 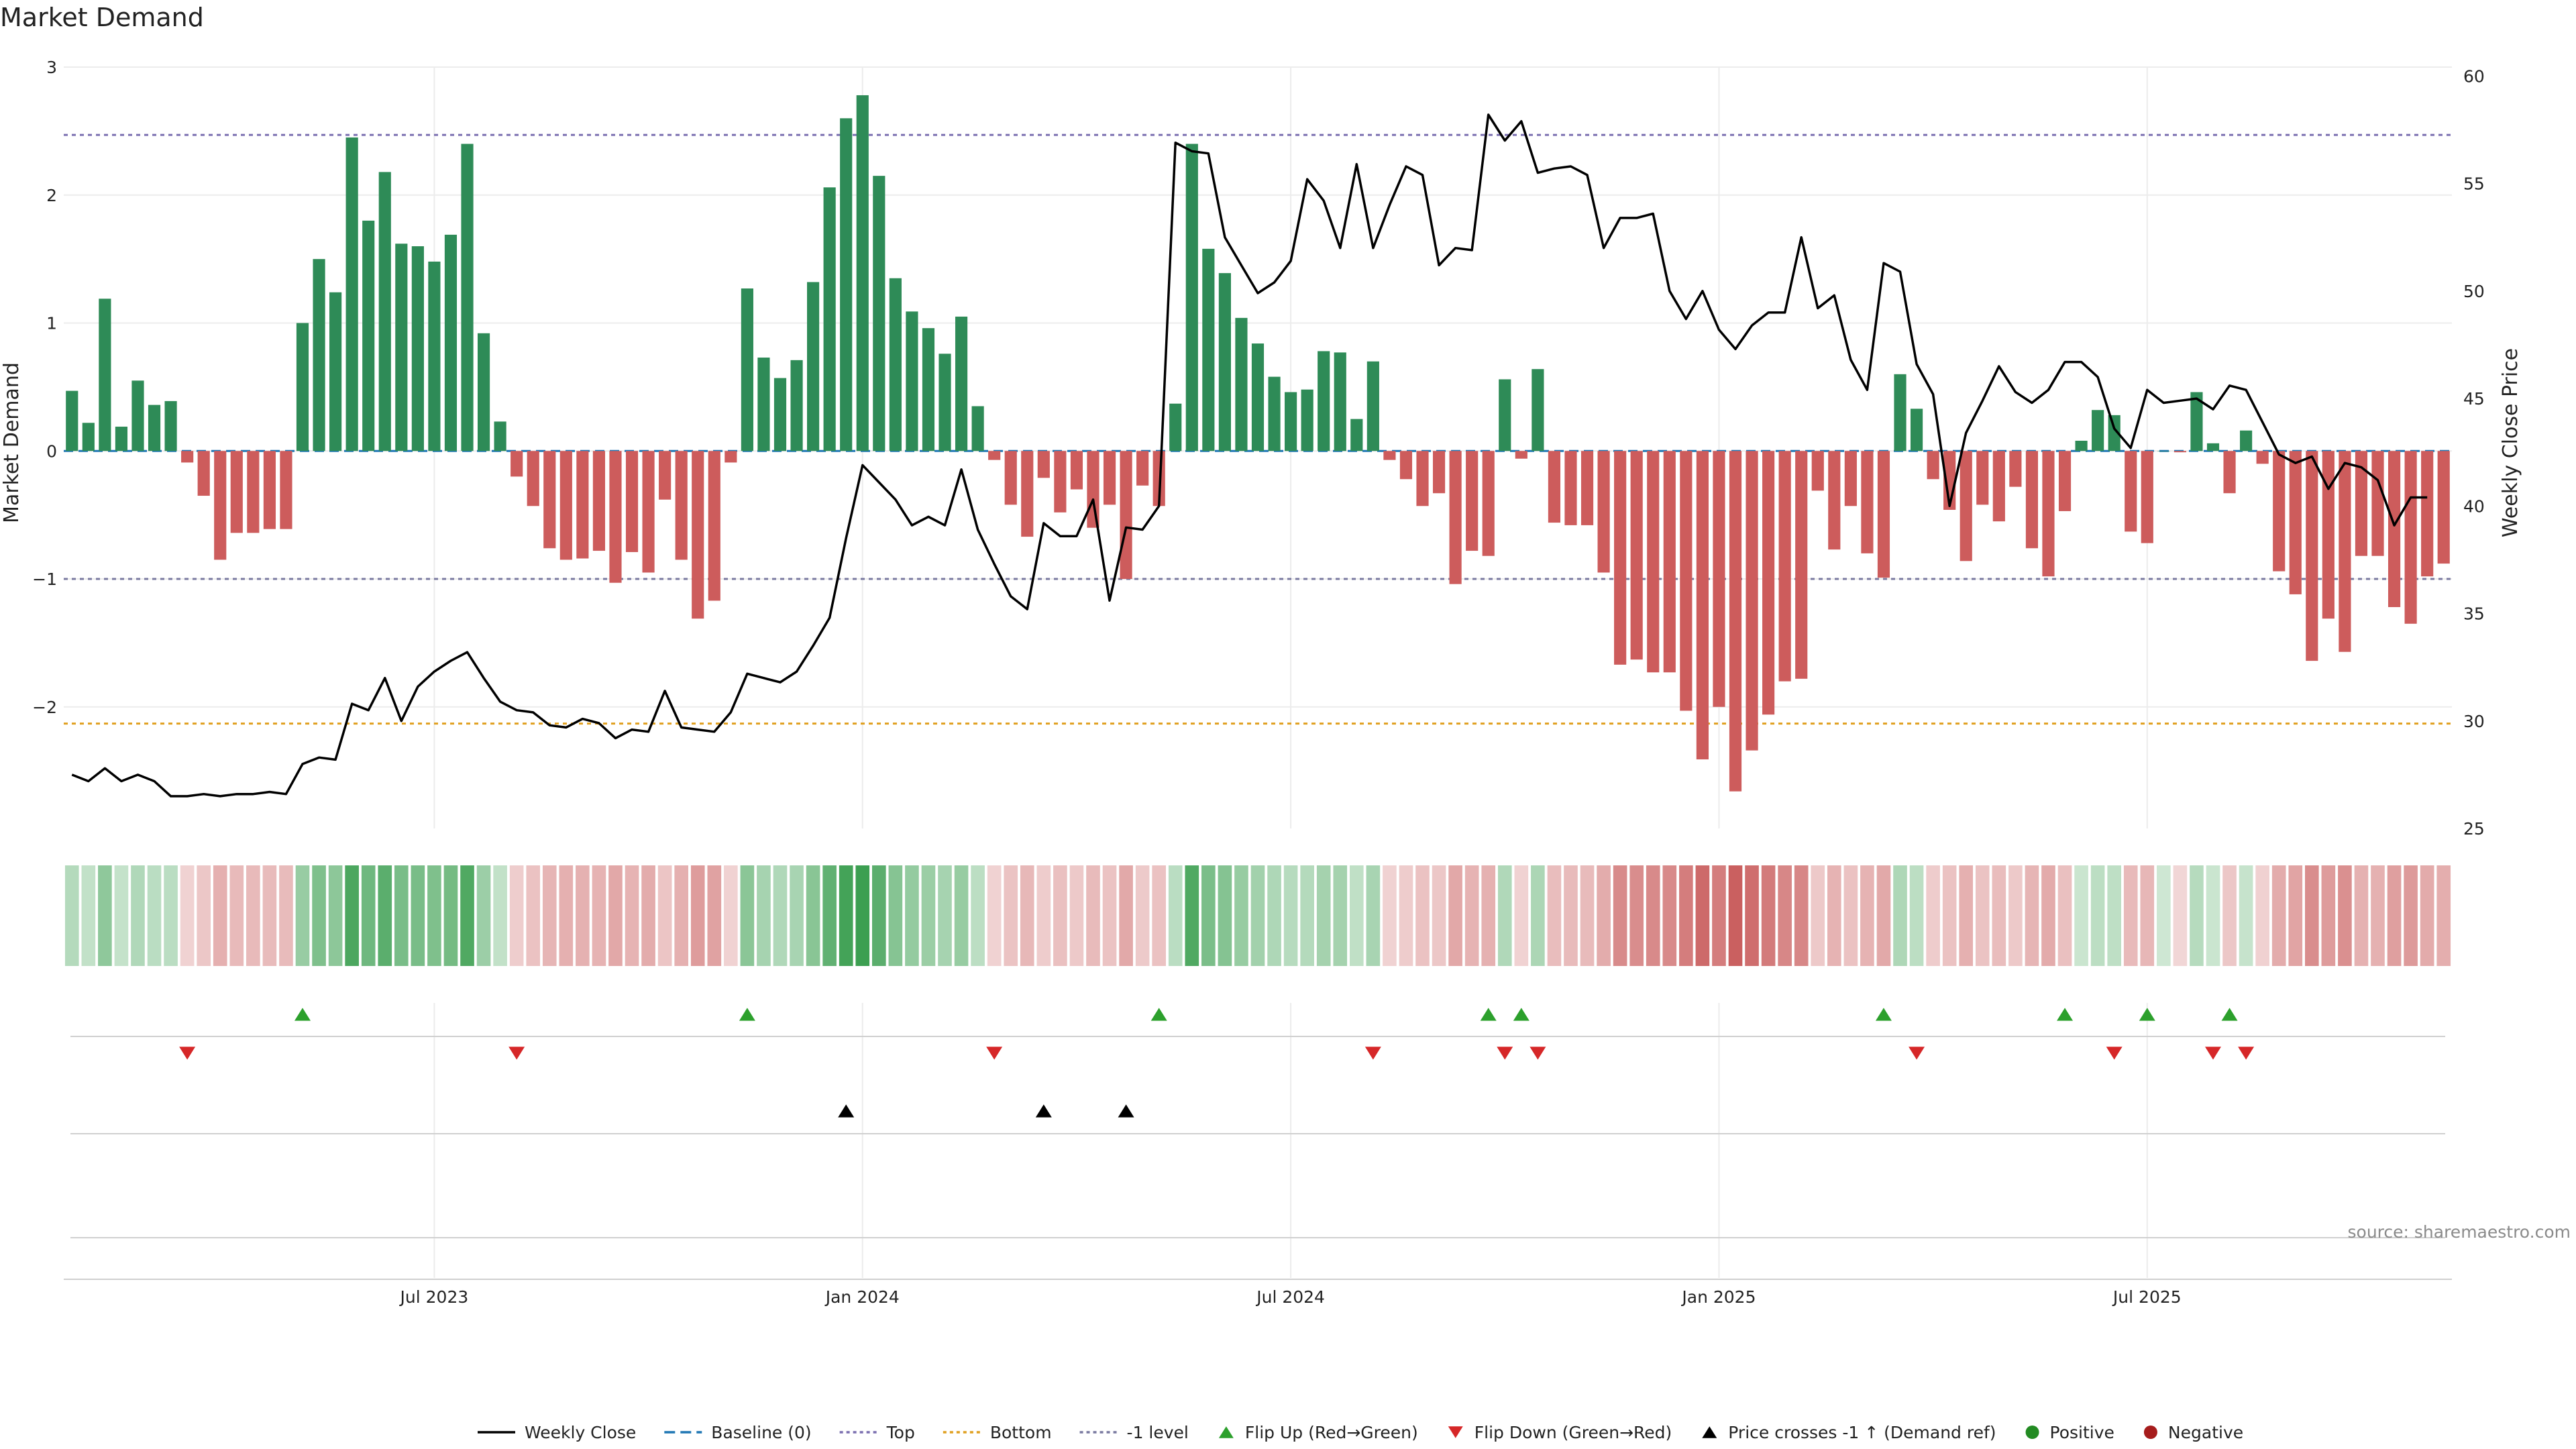 What do you see at coordinates (102, 17) in the screenshot?
I see `chart-title: Market Demand` at bounding box center [102, 17].